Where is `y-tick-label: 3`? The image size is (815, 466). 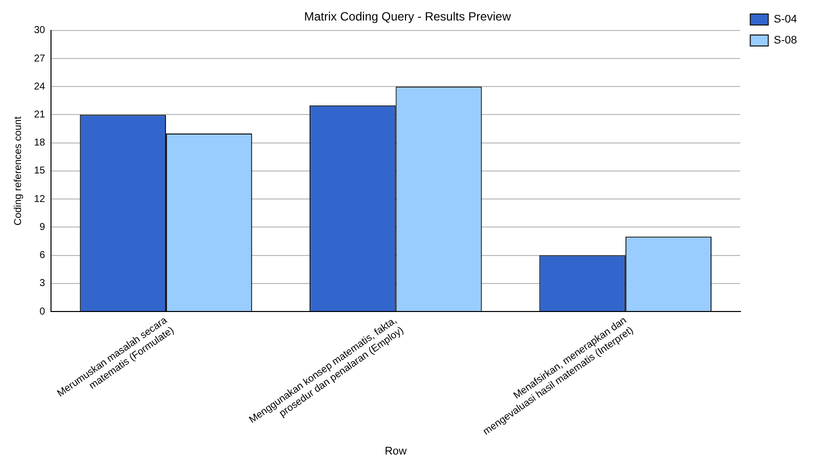 y-tick-label: 3 is located at coordinates (43, 284).